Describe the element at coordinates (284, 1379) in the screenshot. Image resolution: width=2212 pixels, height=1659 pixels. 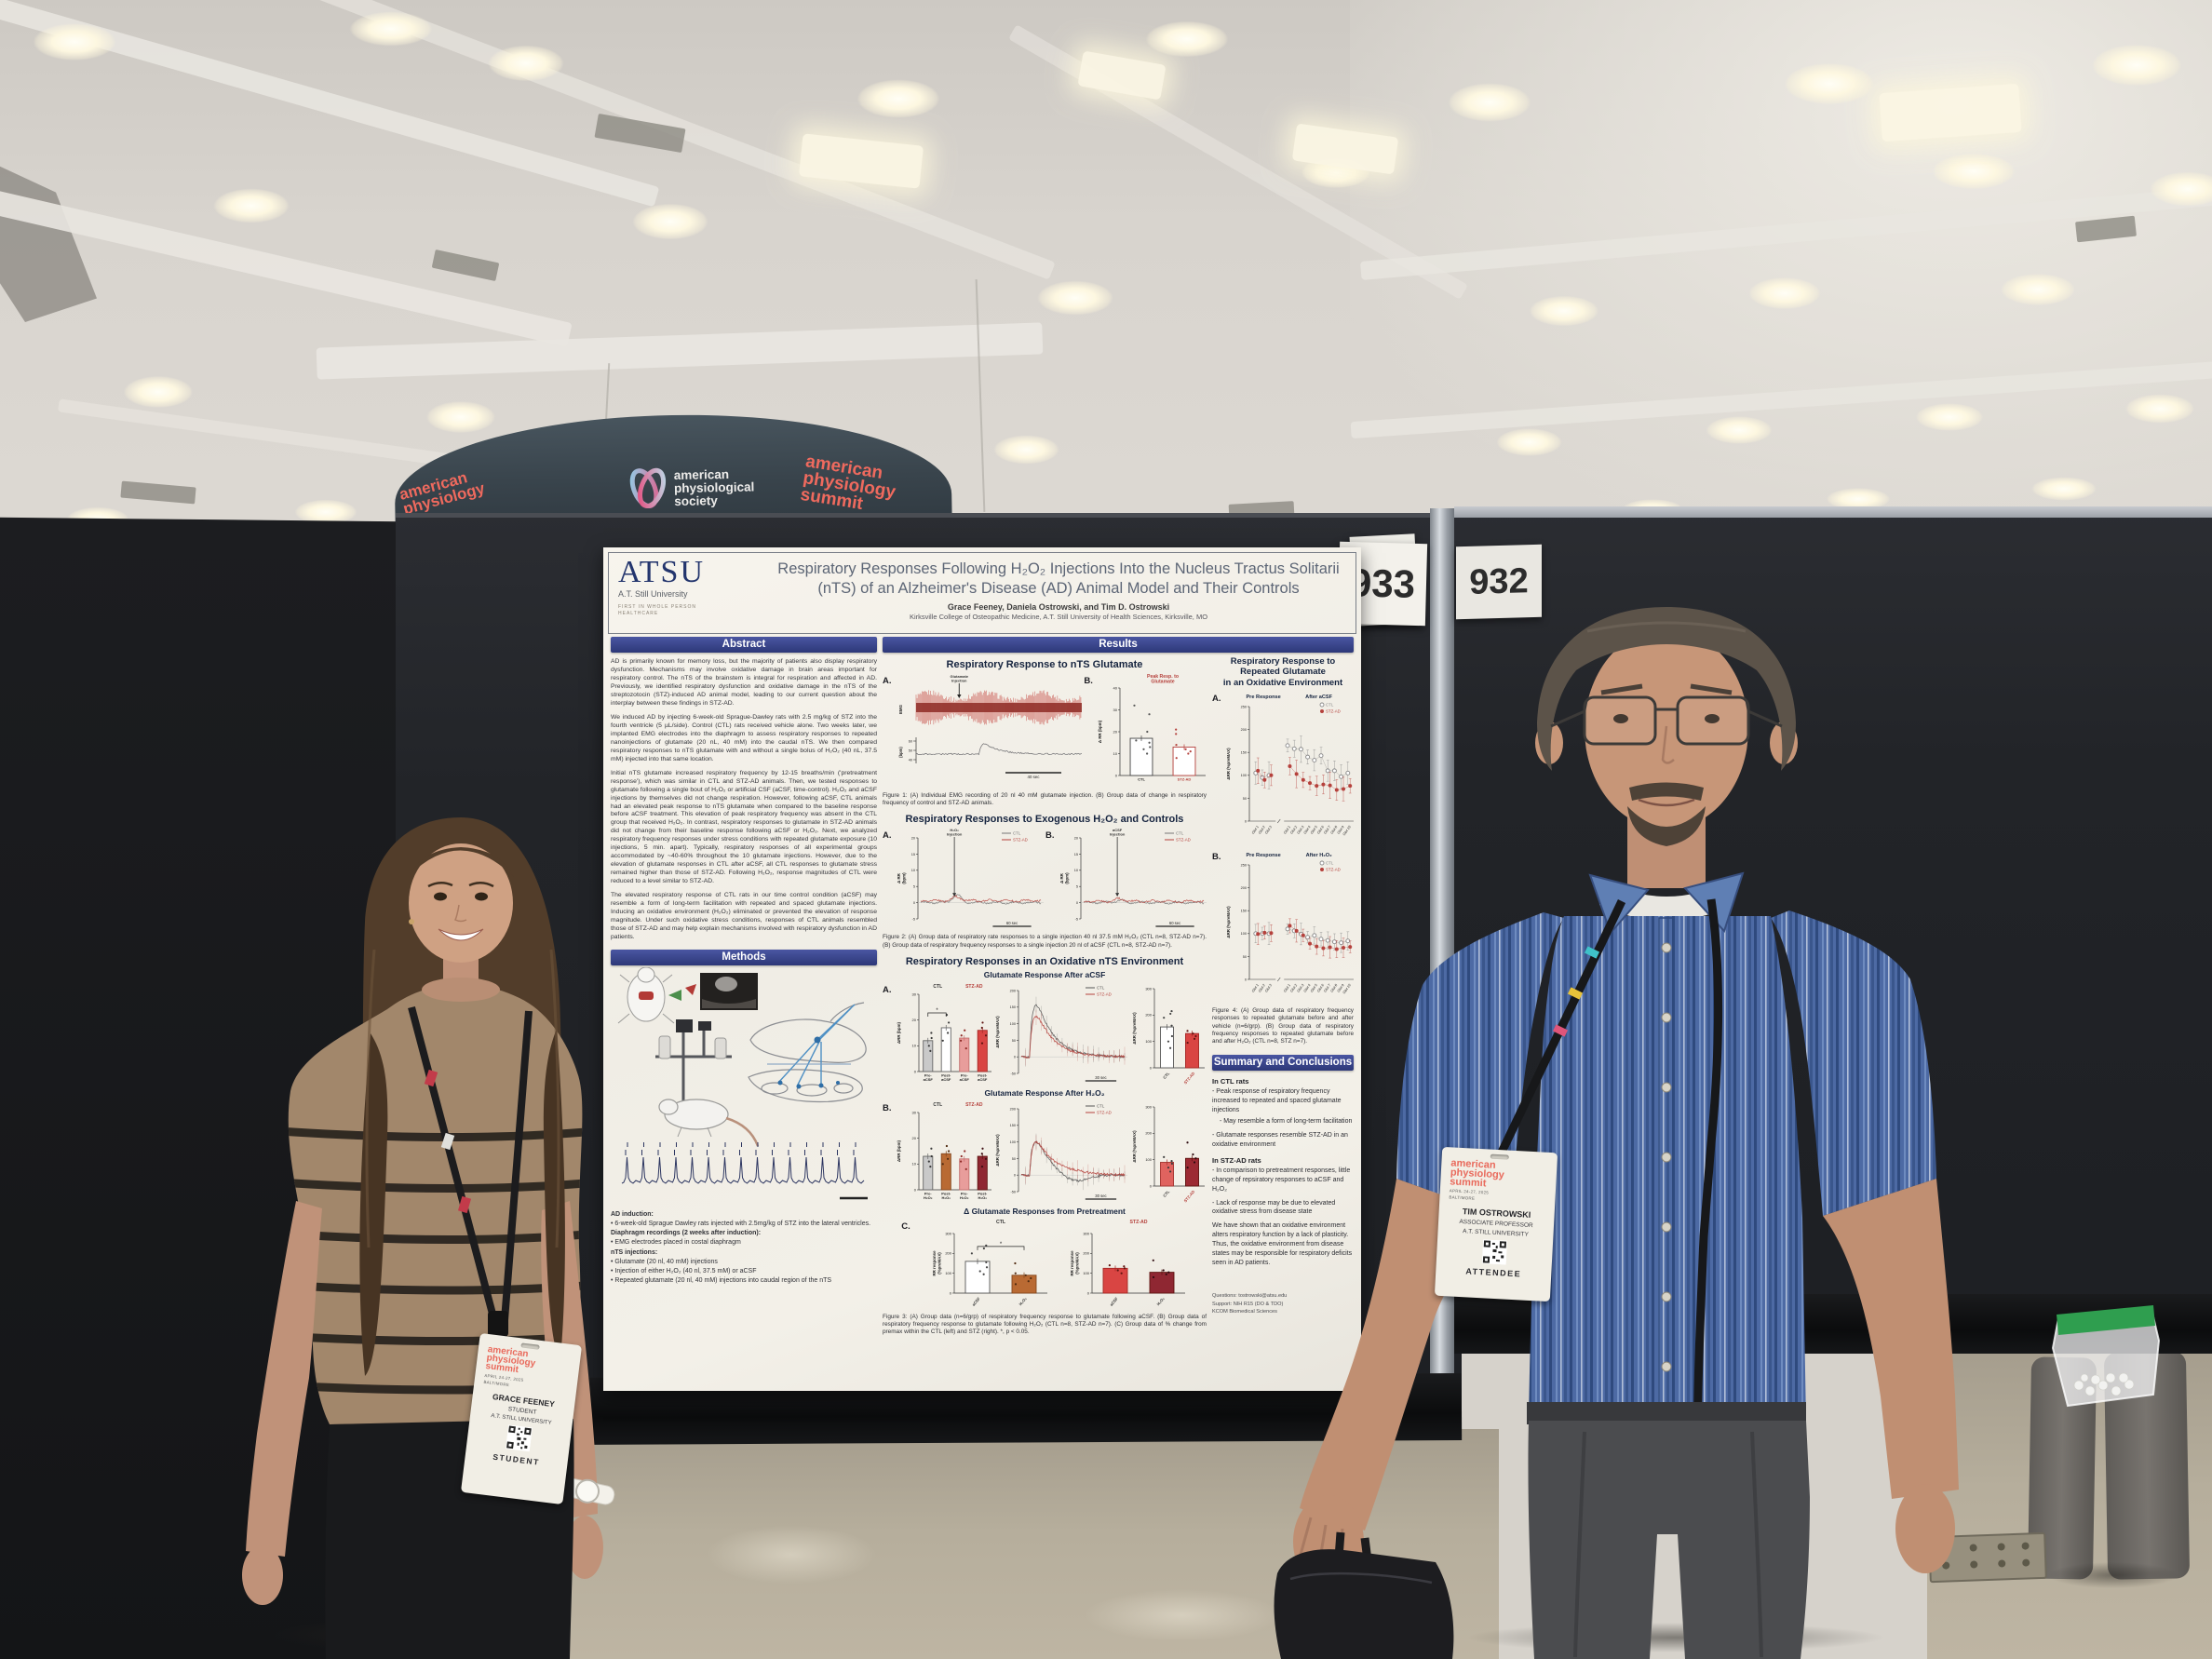
I see `left-arm` at that location.